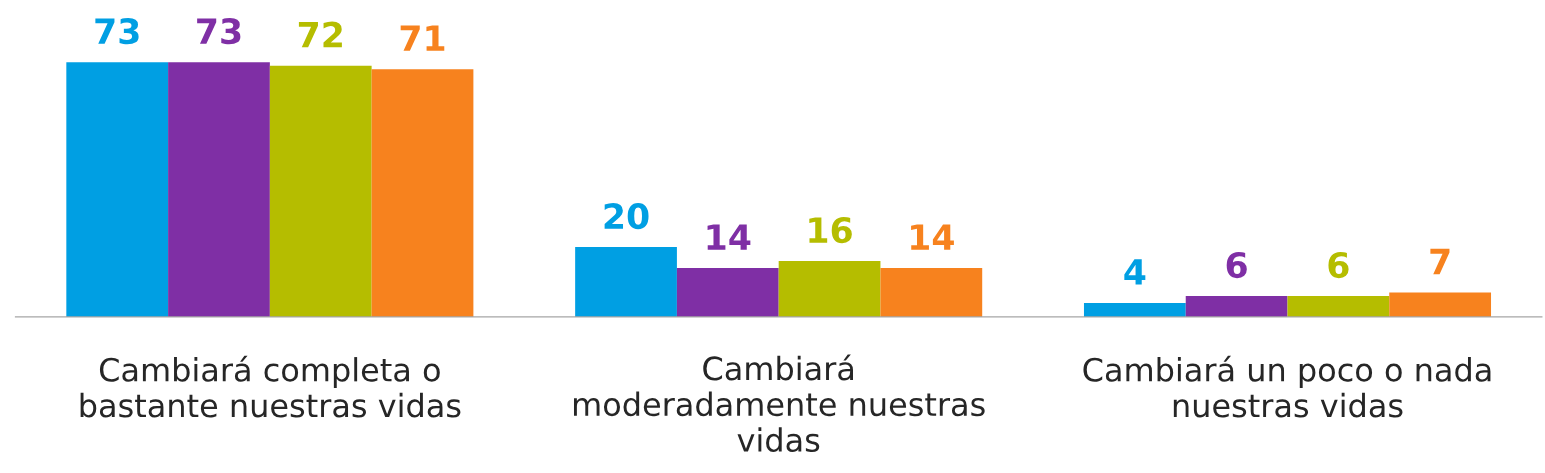  I want to click on x-tick-label: Cambiará moderadamente nuestras vidas, so click(779, 403).